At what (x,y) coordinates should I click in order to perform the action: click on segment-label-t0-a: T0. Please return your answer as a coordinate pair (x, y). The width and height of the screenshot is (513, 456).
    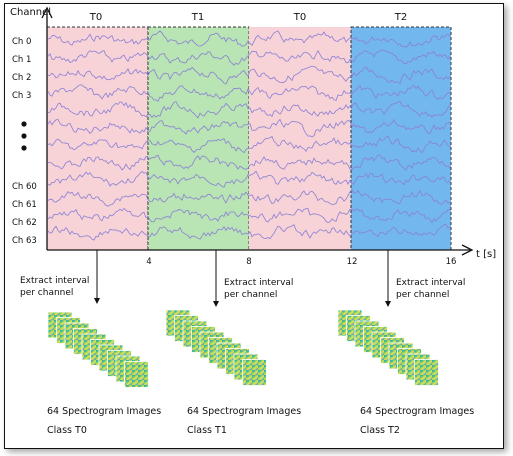
    Looking at the image, I should click on (95, 17).